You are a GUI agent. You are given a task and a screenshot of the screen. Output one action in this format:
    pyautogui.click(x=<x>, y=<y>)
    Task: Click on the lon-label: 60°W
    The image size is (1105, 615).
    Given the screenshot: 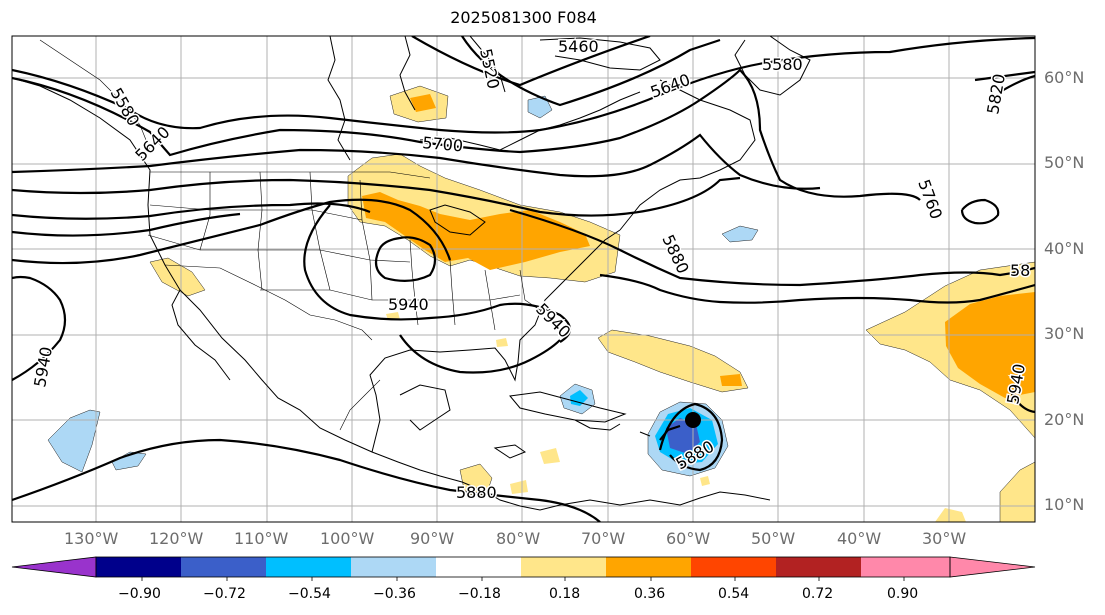 What is the action you would take?
    pyautogui.click(x=688, y=538)
    